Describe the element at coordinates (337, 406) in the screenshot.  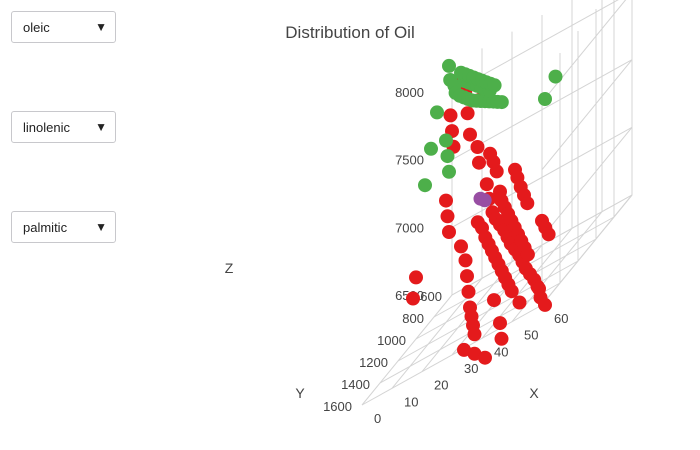
I see `y-tick-label: 1600` at that location.